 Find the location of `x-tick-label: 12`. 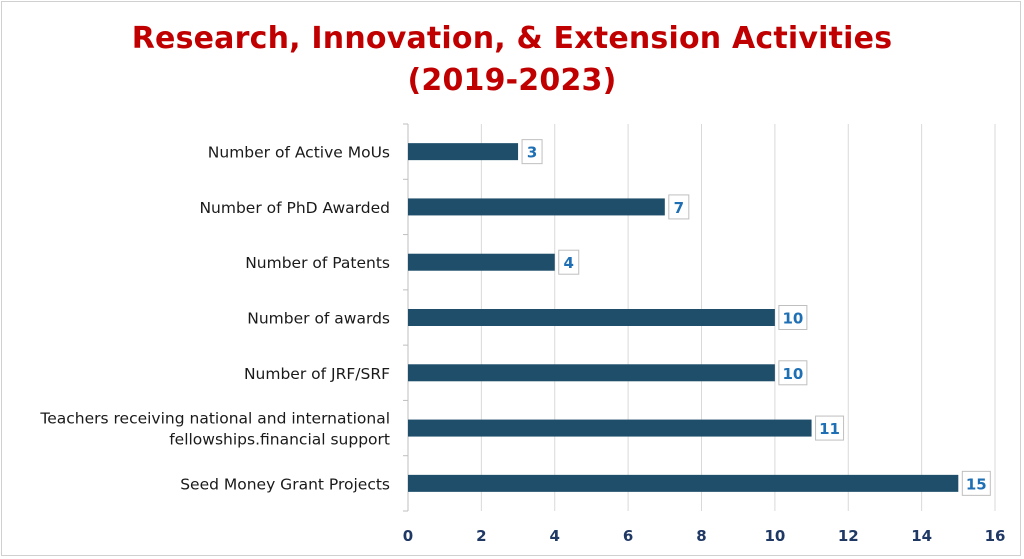

x-tick-label: 12 is located at coordinates (848, 536).